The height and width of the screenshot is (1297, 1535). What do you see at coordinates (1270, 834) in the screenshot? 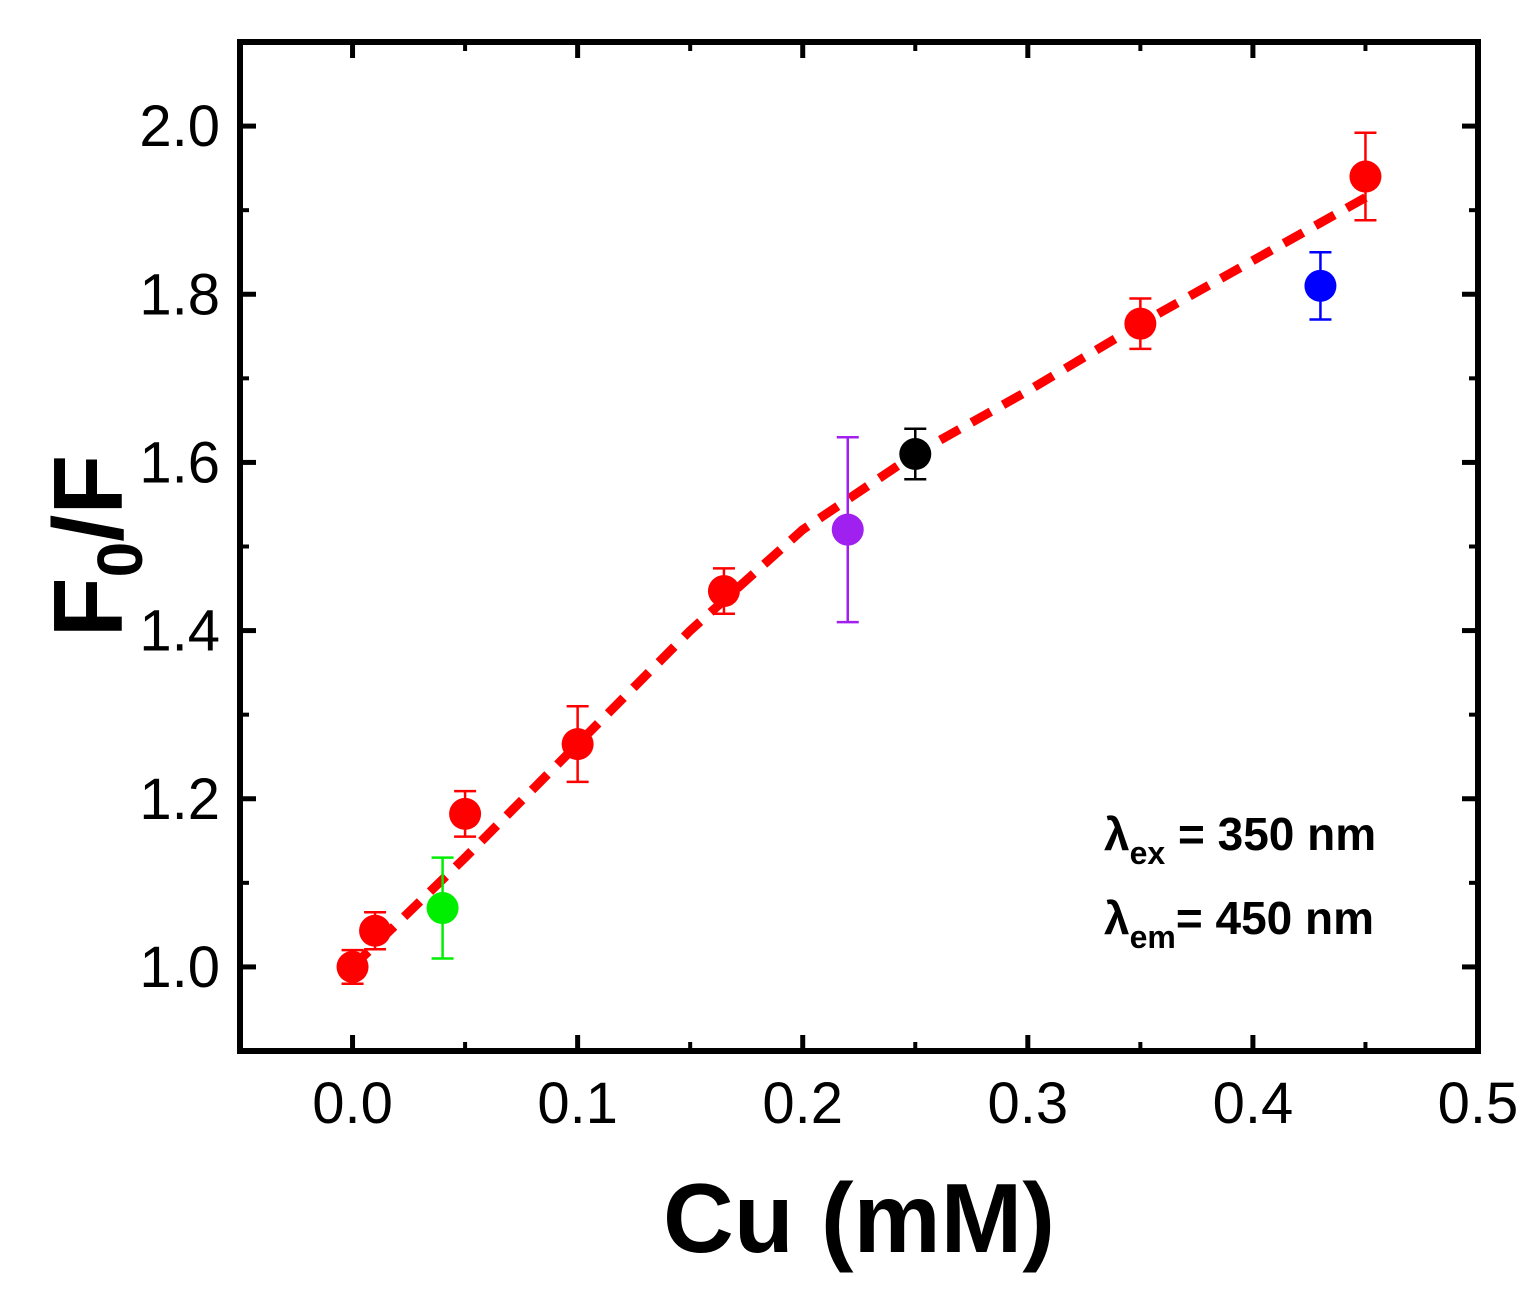
I see `annotation-excitation-text: = 350 nm` at bounding box center [1270, 834].